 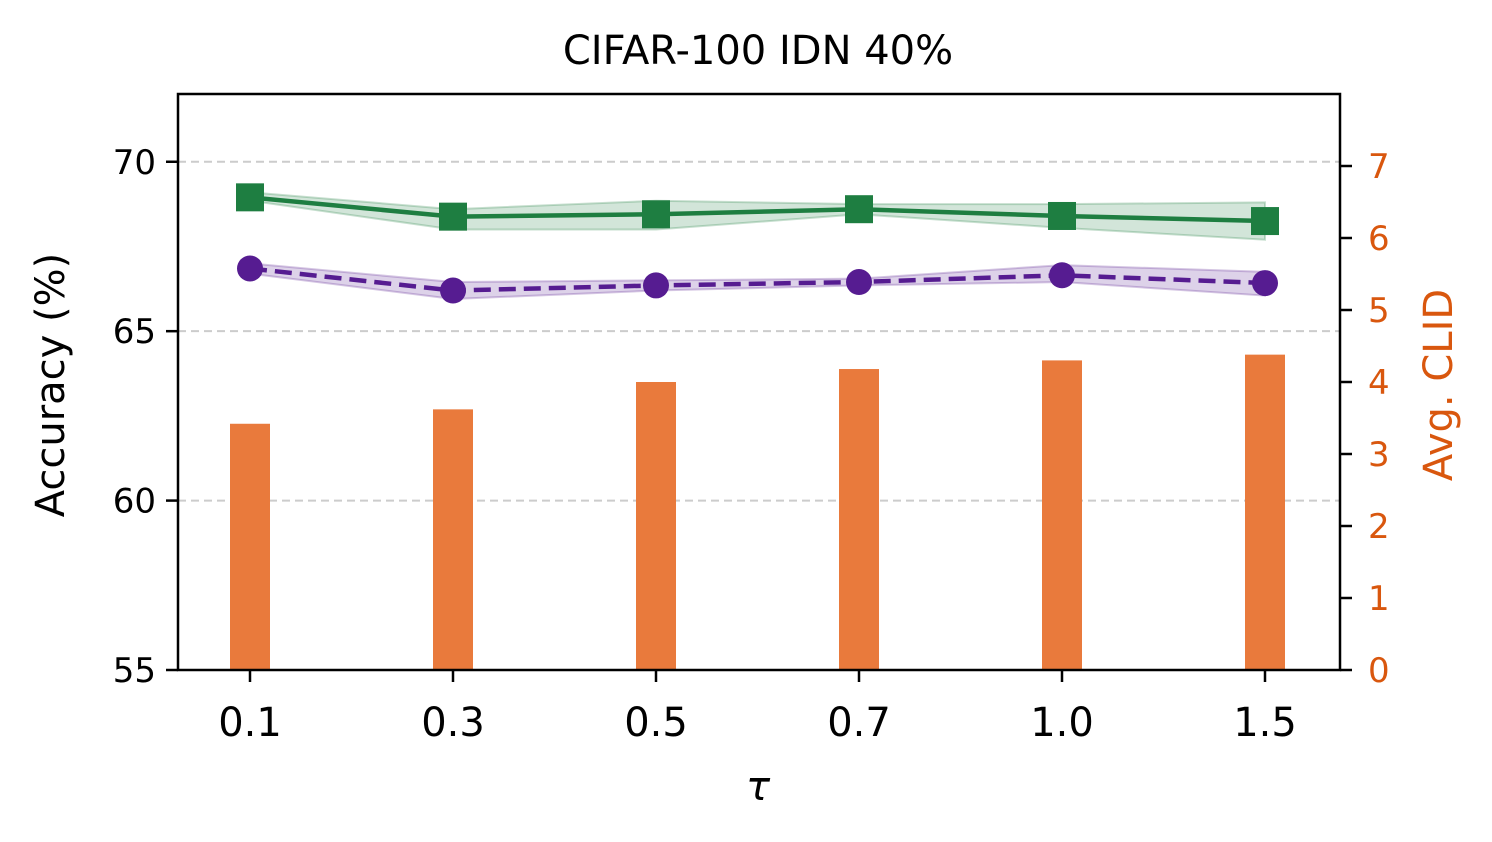 I want to click on left-y-axis: 55 60 65 70, so click(x=145, y=417).